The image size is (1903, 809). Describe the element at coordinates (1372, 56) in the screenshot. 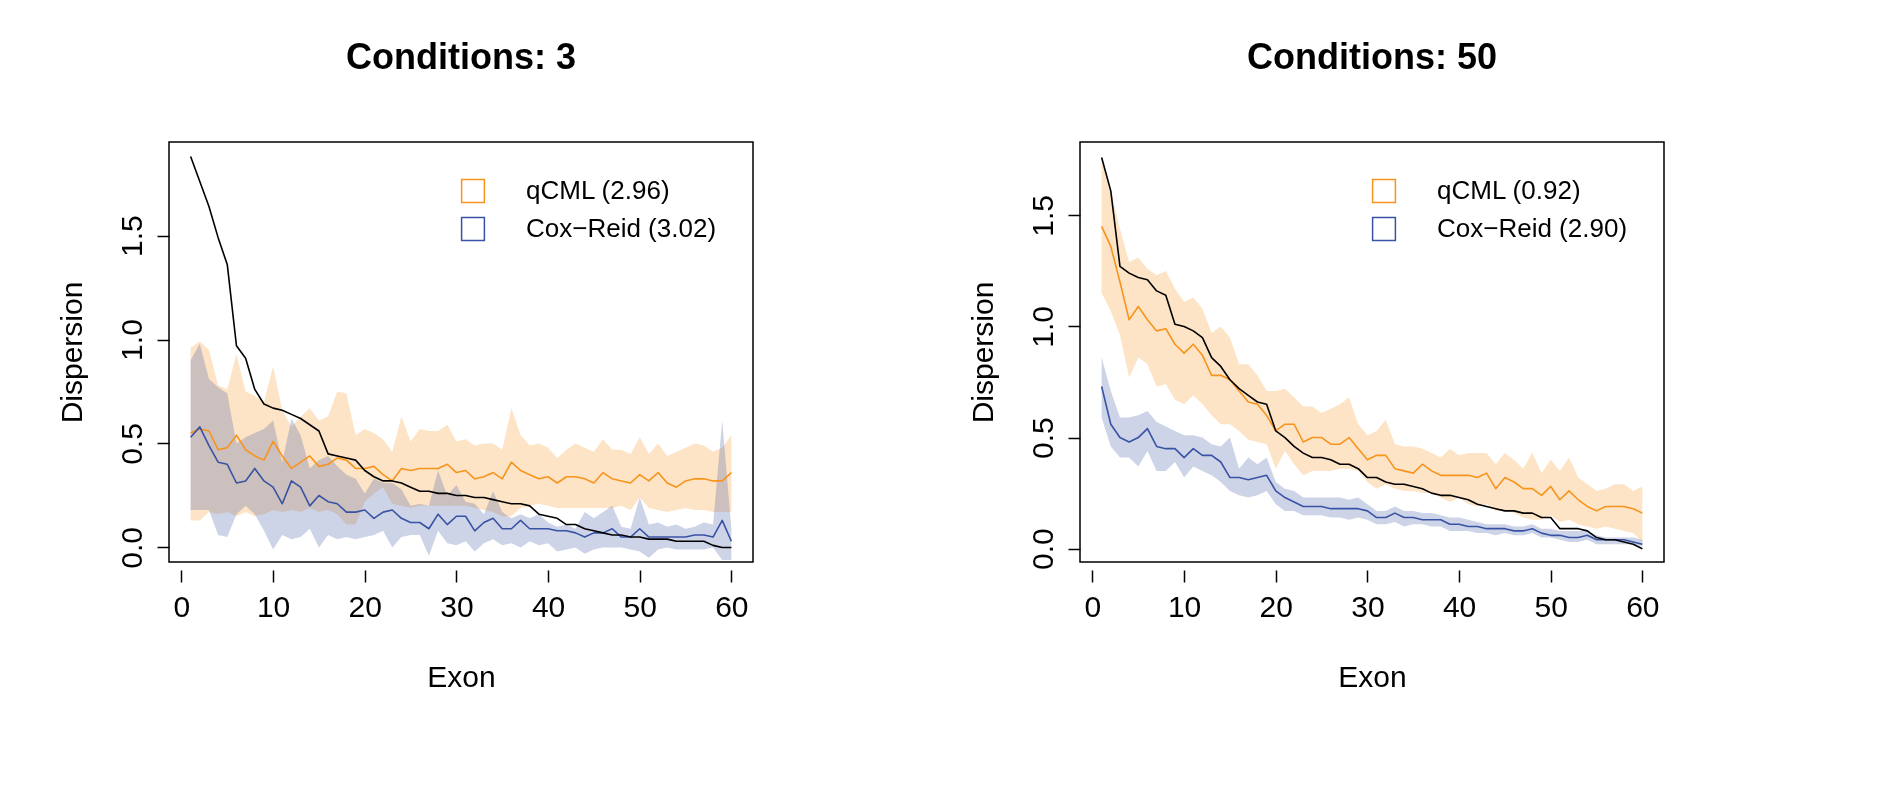

I see `chart-title: Conditions: 50` at that location.